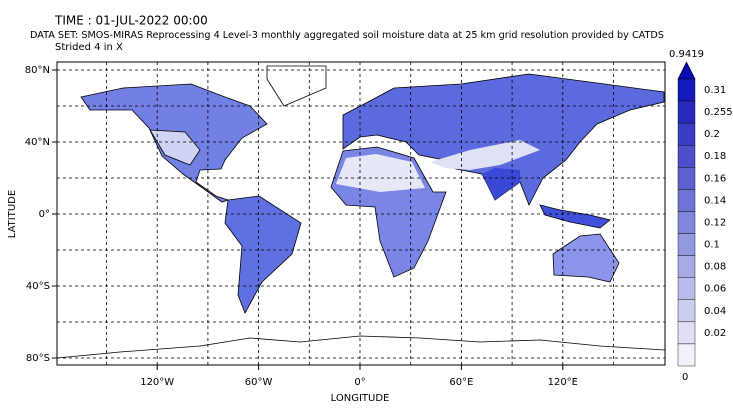  Describe the element at coordinates (259, 382) in the screenshot. I see `x-tick-label: 60°W` at that location.